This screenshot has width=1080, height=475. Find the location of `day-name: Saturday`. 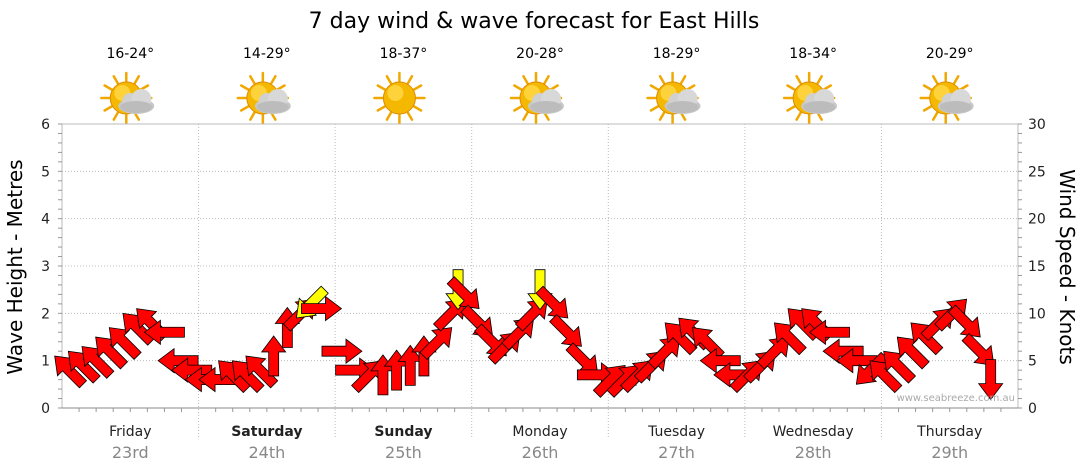

day-name: Saturday is located at coordinates (266, 432).